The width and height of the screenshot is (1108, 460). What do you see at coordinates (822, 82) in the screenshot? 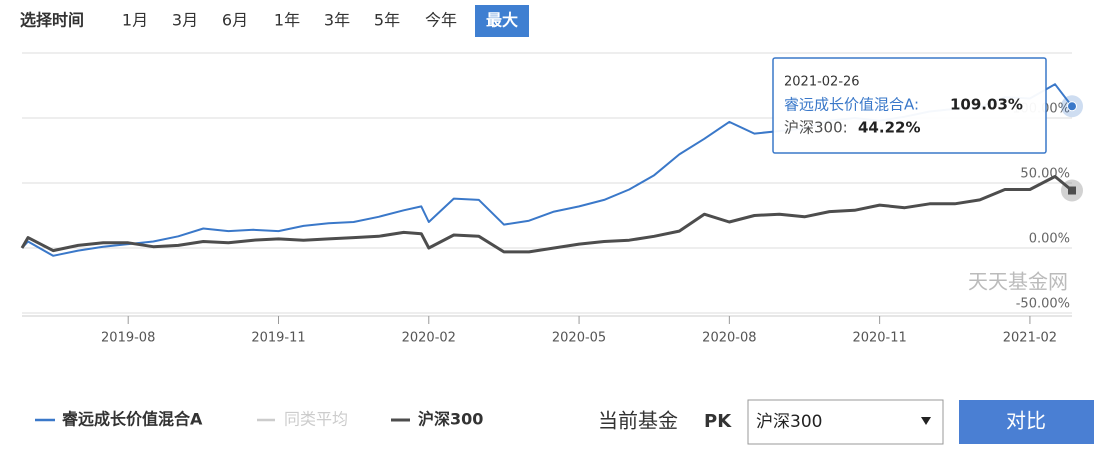
I see `tooltip-date: 2021-02-26` at bounding box center [822, 82].